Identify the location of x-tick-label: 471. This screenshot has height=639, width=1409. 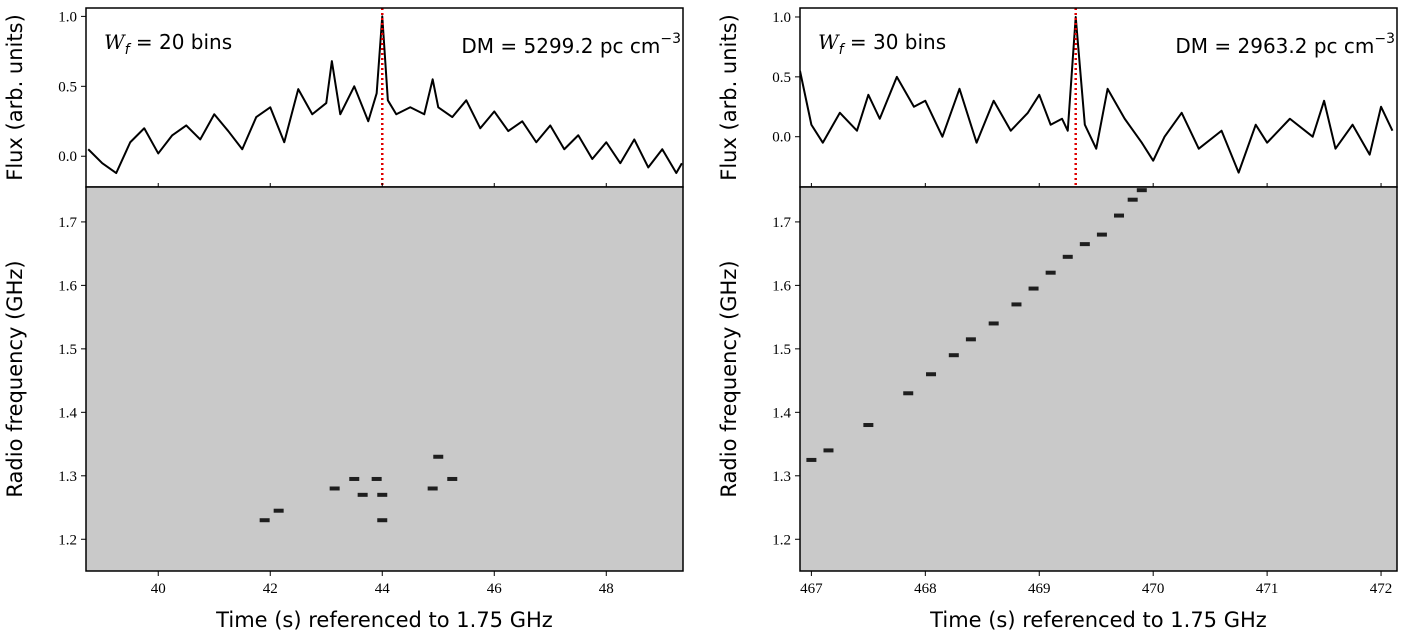
(1267, 589).